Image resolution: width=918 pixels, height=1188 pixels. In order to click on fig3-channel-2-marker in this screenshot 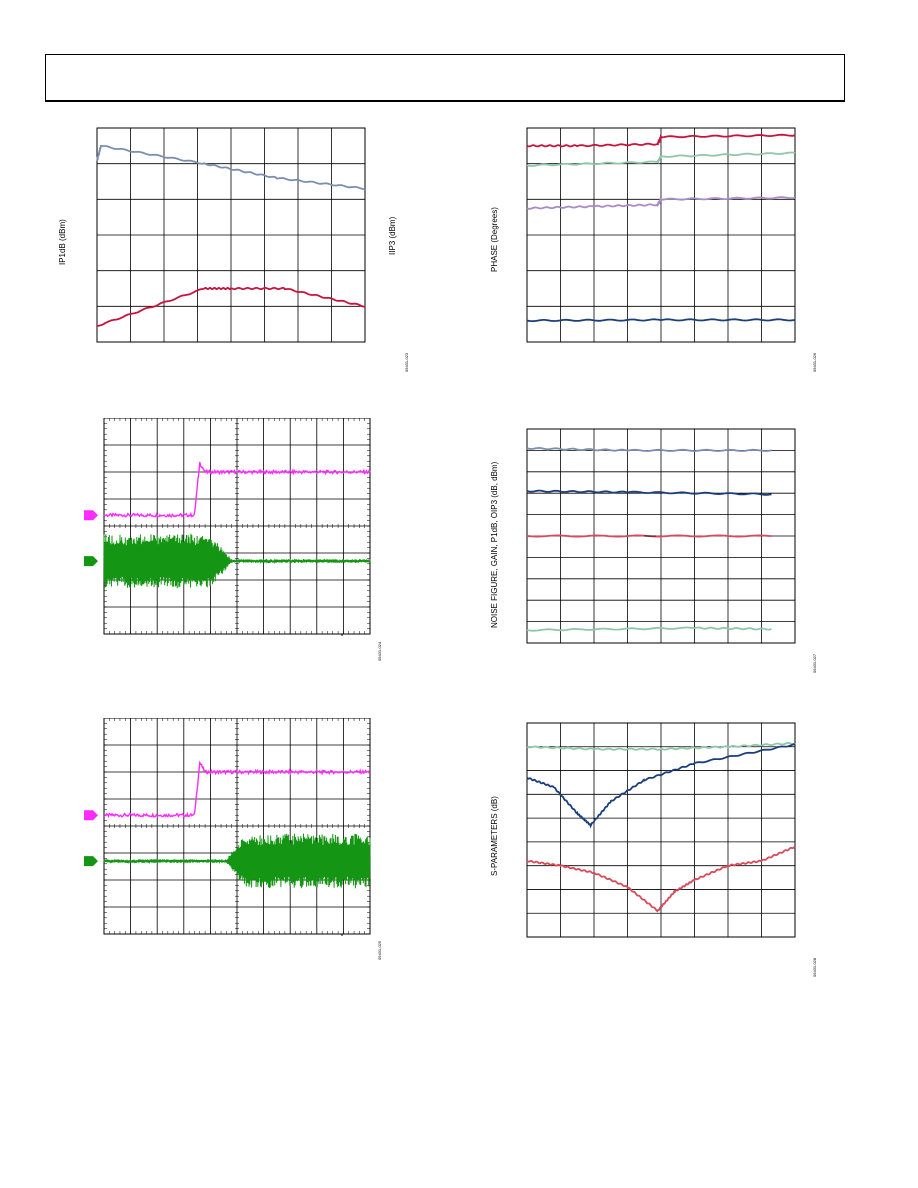, I will do `click(91, 561)`.